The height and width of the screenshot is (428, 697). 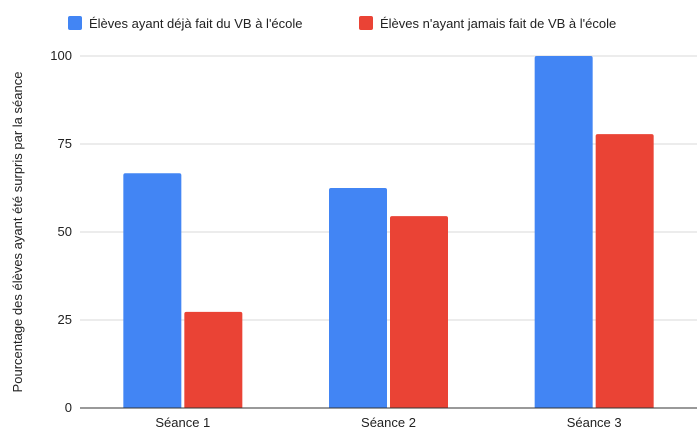 I want to click on y-tick-label: 50, so click(x=65, y=231).